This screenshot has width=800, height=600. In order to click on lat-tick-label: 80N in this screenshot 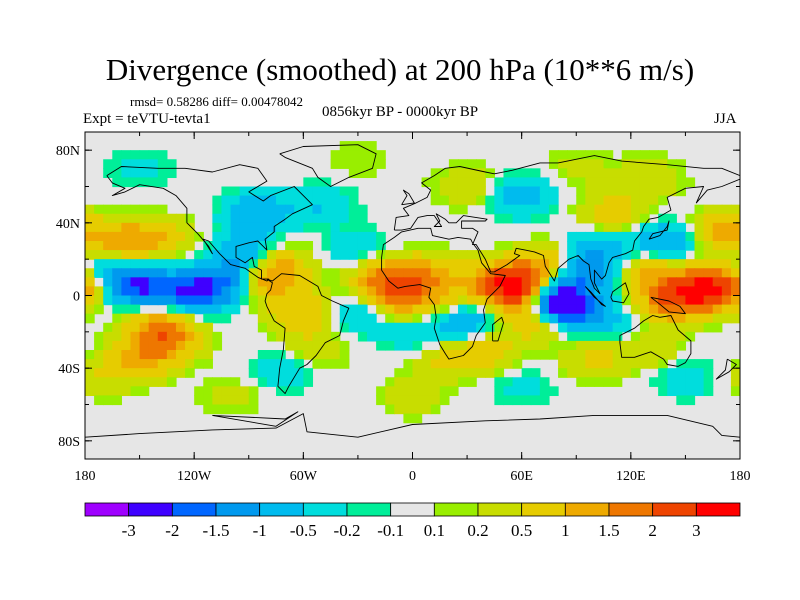, I will do `click(68, 151)`.